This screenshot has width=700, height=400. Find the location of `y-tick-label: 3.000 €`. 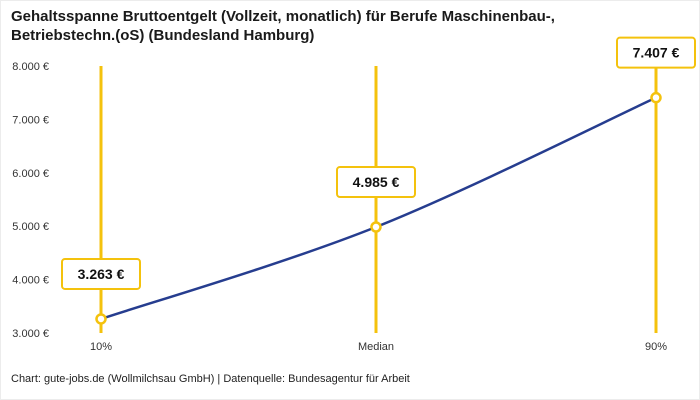

y-tick-label: 3.000 € is located at coordinates (30, 334).